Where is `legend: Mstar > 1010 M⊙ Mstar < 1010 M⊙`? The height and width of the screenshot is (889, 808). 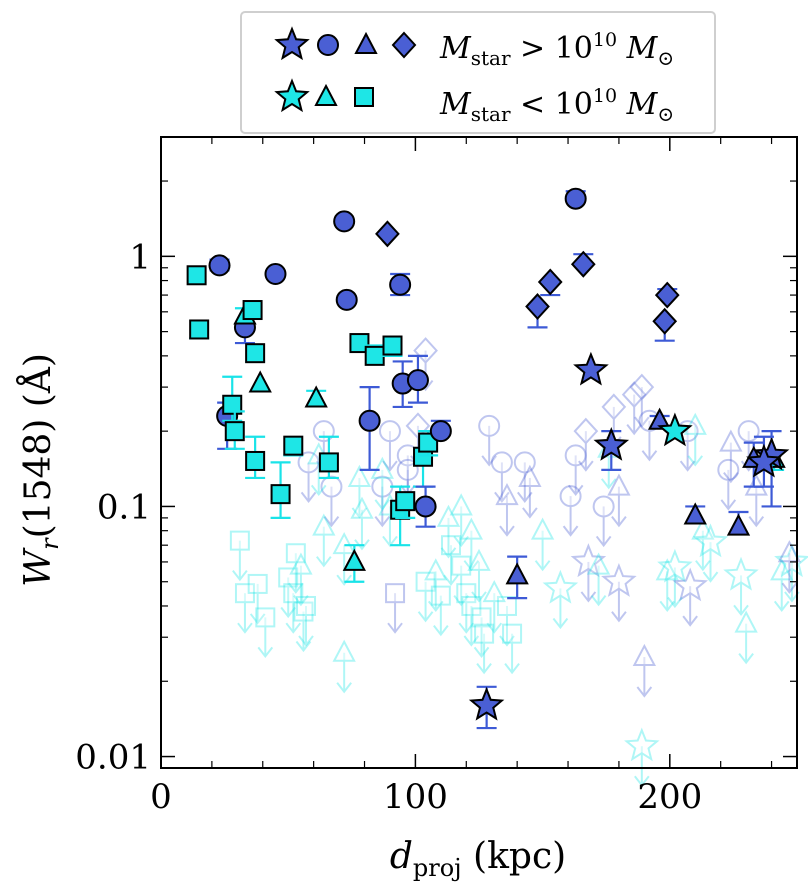
legend: Mstar > 1010 M⊙ Mstar < 1010 M⊙ is located at coordinates (478, 72).